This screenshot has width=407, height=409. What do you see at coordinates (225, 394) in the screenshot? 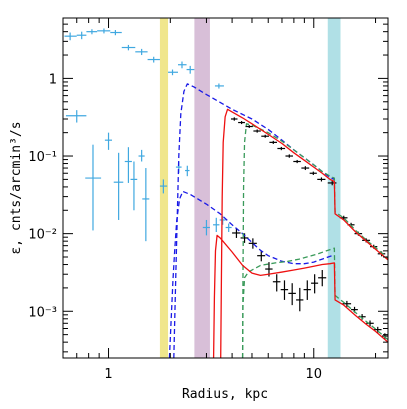
I see `x-axis-title: Radius, kpc` at bounding box center [225, 394].